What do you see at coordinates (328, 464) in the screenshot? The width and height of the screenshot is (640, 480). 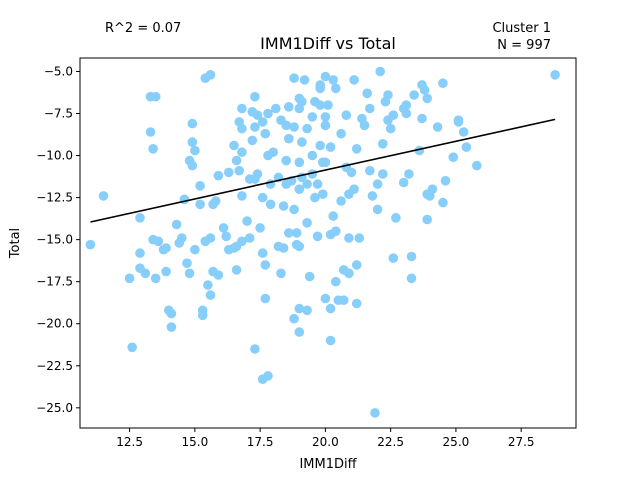 I see `x-axis-label: IMM1Diff` at bounding box center [328, 464].